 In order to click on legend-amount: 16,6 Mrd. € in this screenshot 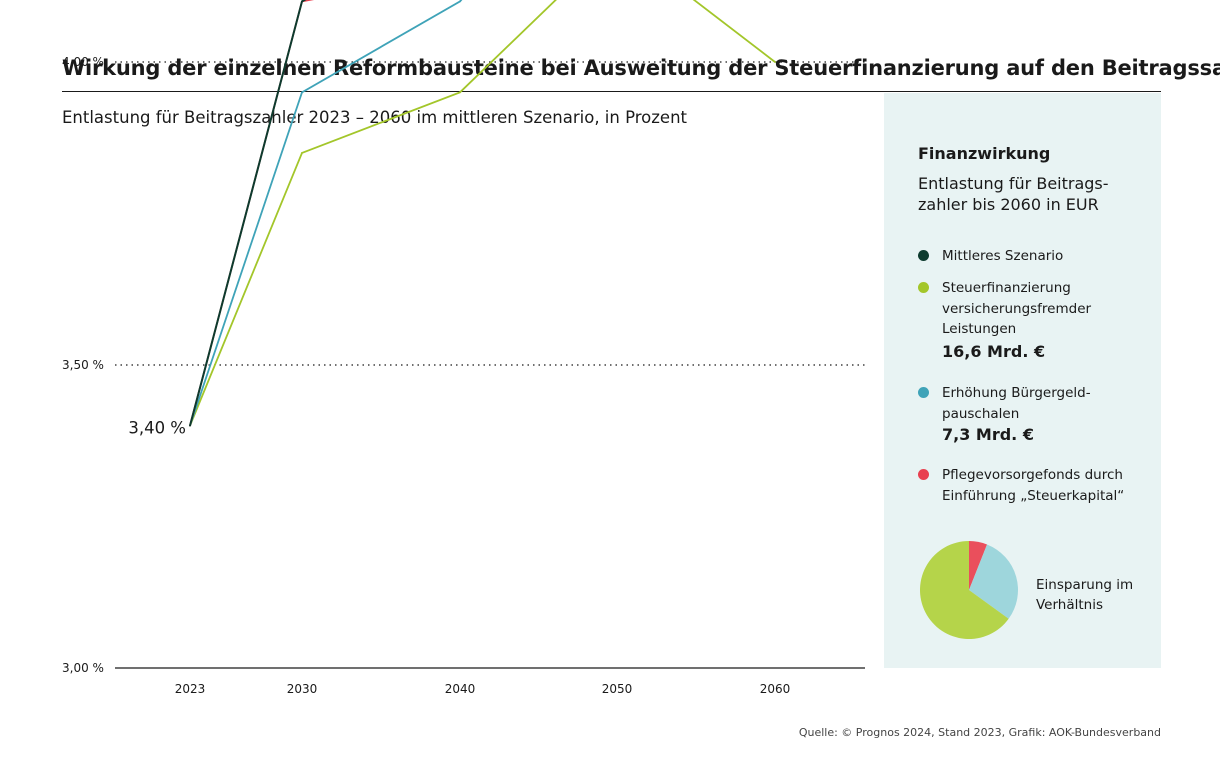, I will do `click(994, 351)`.